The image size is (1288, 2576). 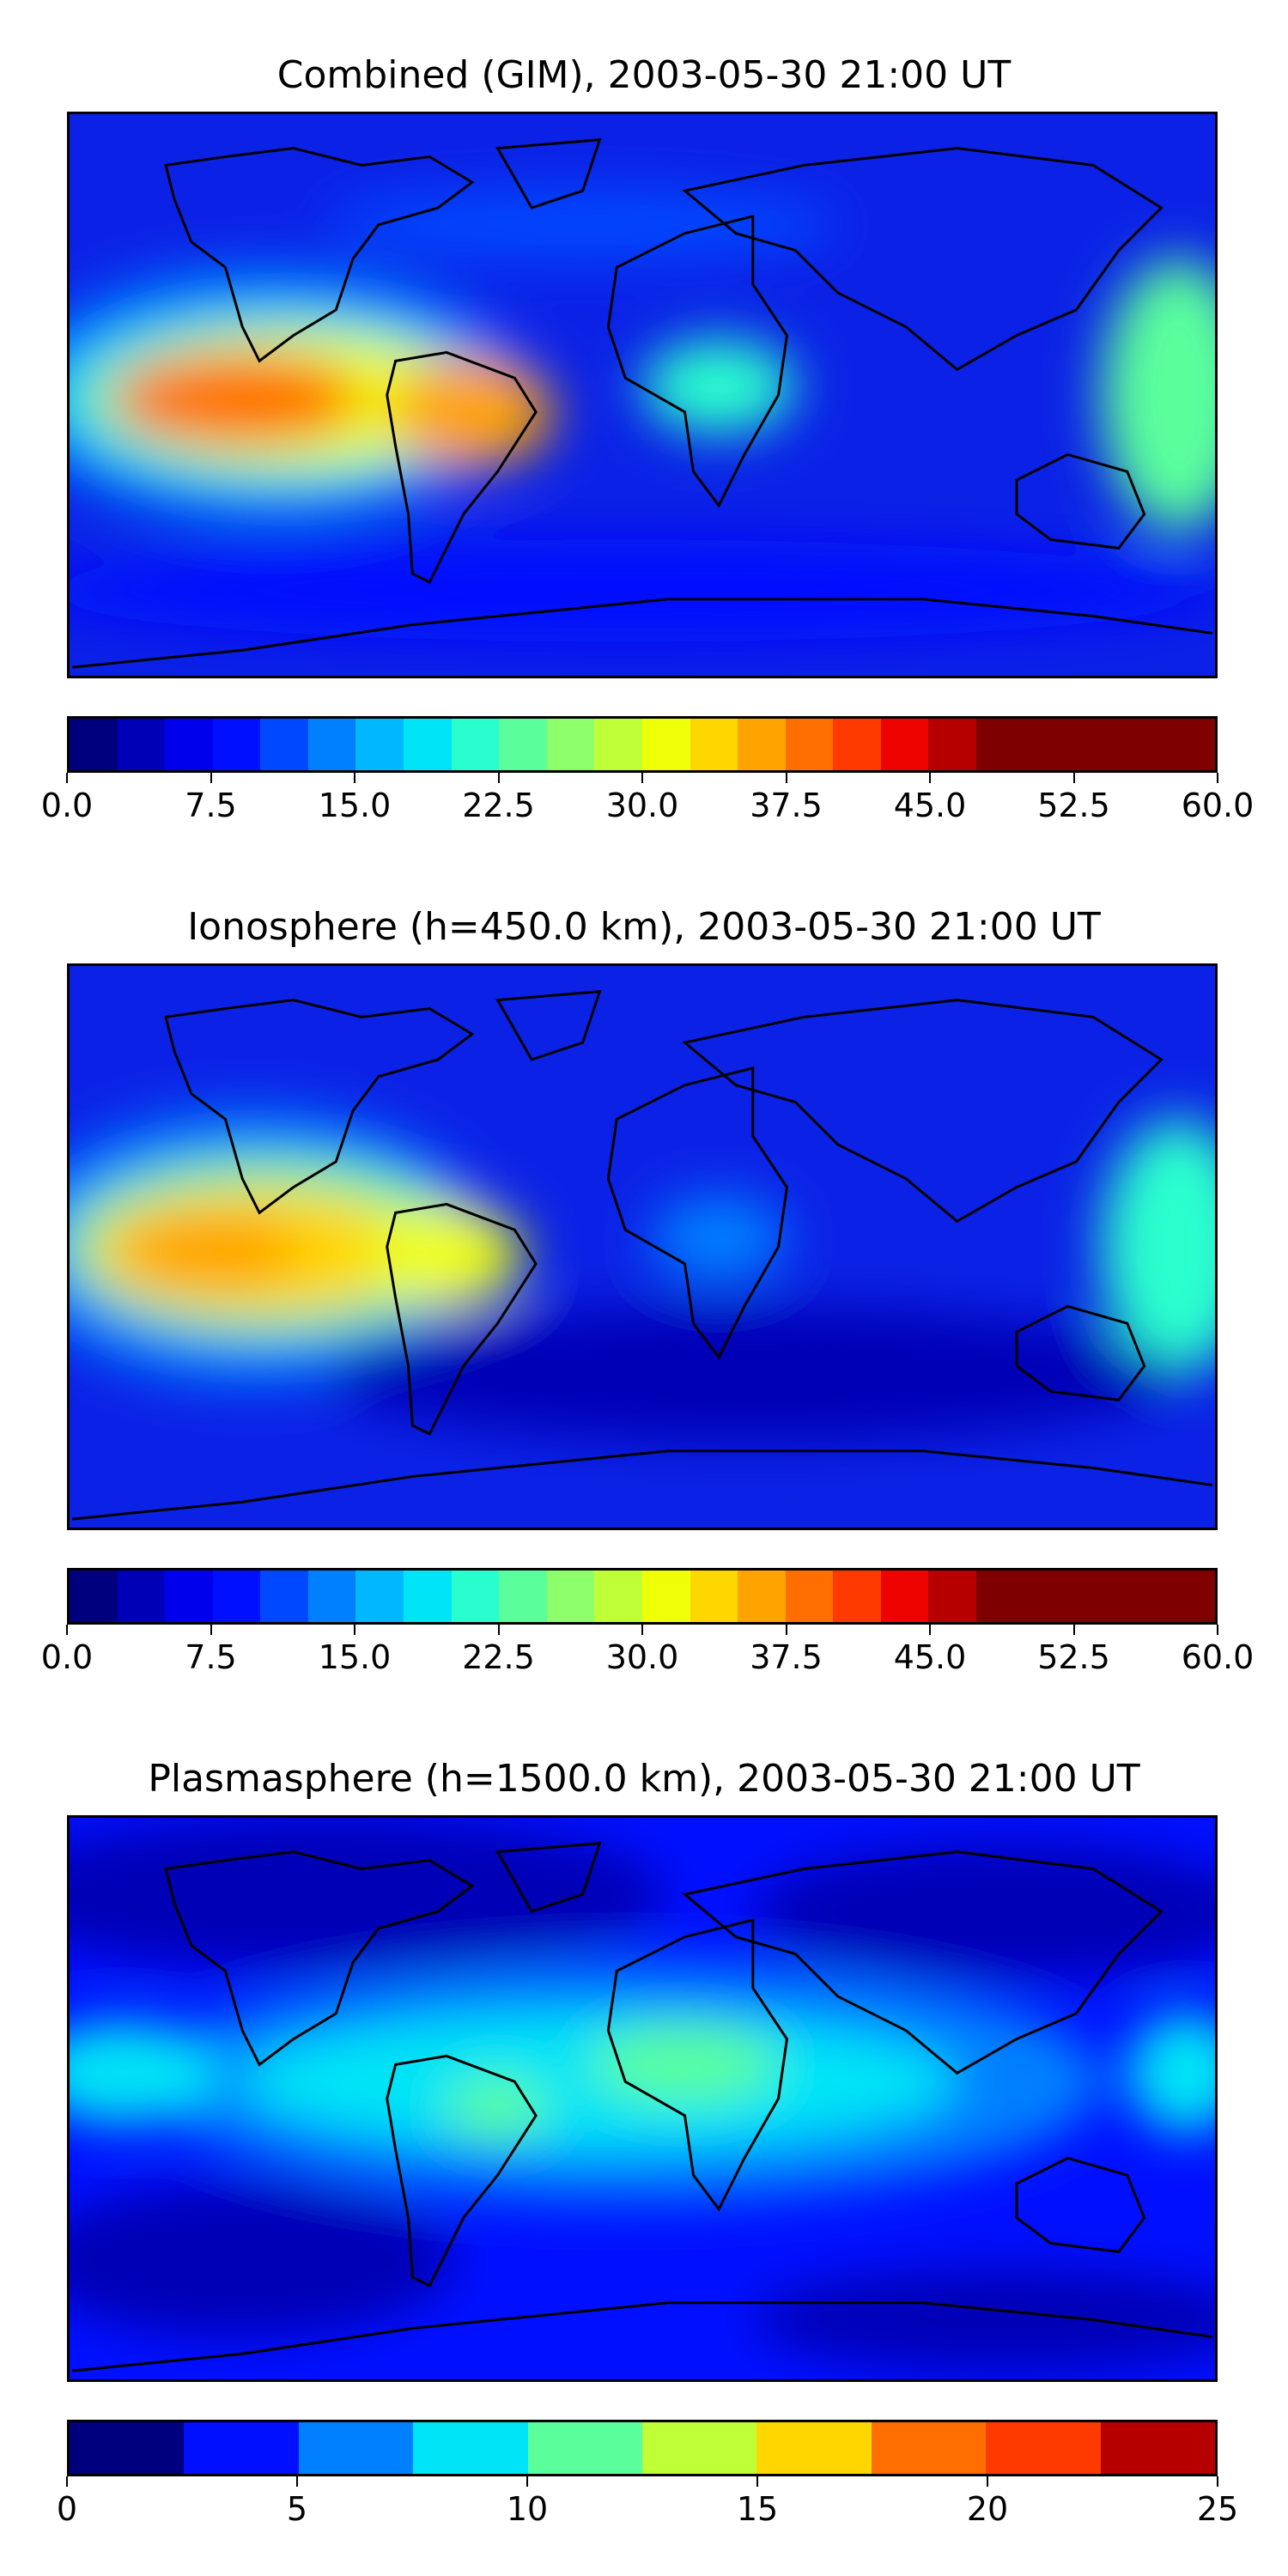 What do you see at coordinates (1217, 2509) in the screenshot?
I see `colorbar-tick-label: 25` at bounding box center [1217, 2509].